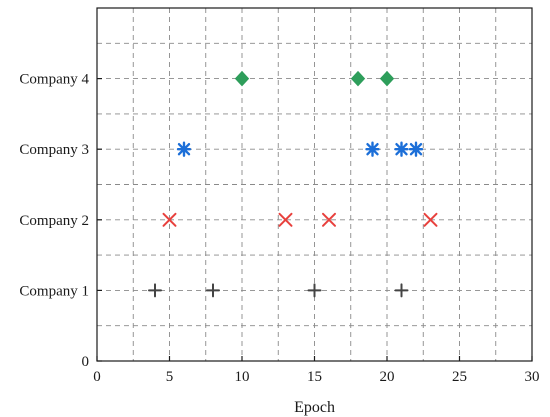 The height and width of the screenshot is (417, 550). Describe the element at coordinates (54, 221) in the screenshot. I see `y-tick-label: Company 2` at that location.